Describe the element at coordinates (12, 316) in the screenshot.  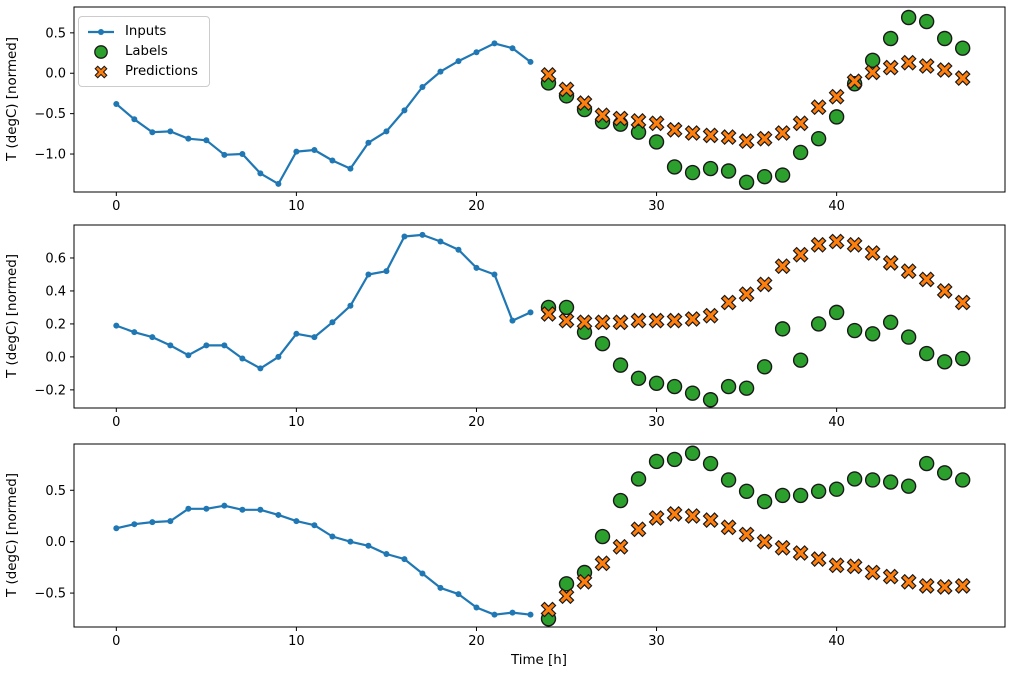
I see `y-axis-label-subplot-2: T (degC) [normed]` at that location.